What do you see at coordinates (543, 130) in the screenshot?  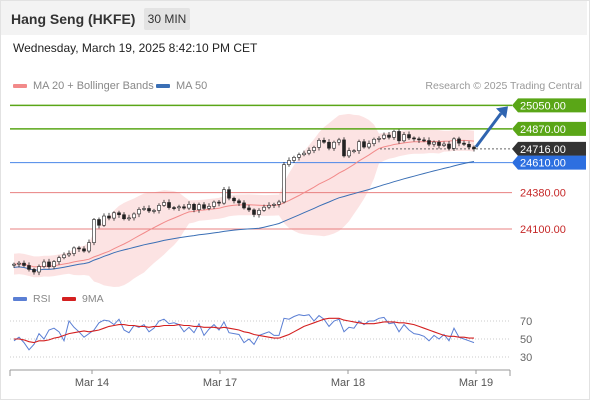 I see `level-label-text: 24870.00` at bounding box center [543, 130].